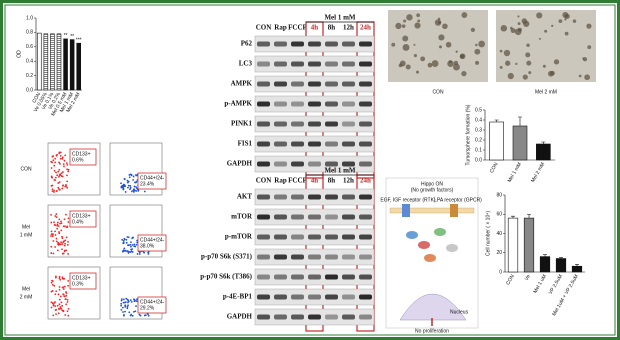 This screenshot has height=340, width=620. What do you see at coordinates (147, 246) in the screenshot?
I see `gate-label: 38.0%` at bounding box center [147, 246].